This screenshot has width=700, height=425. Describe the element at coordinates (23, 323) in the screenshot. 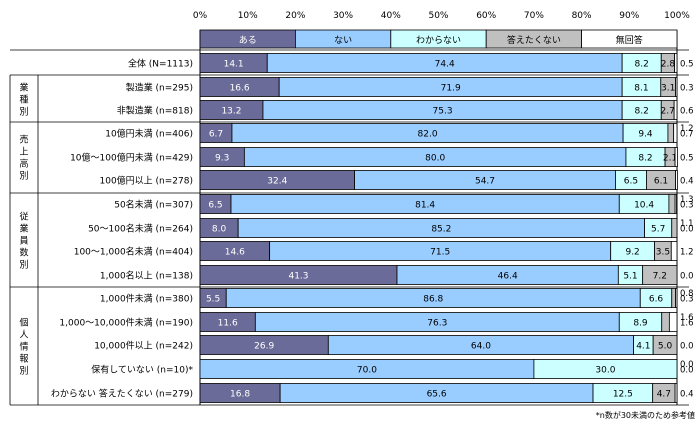

I see `group-label-char: 個` at that location.